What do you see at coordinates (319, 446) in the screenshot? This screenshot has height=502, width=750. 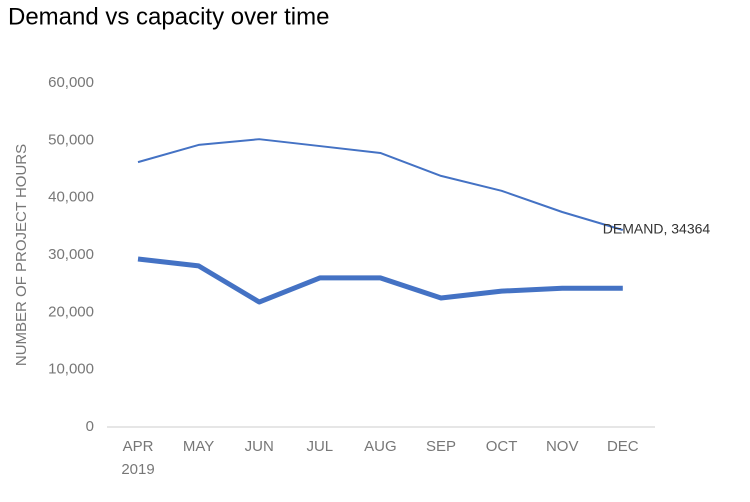 I see `x-tick-label: JUL` at bounding box center [319, 446].